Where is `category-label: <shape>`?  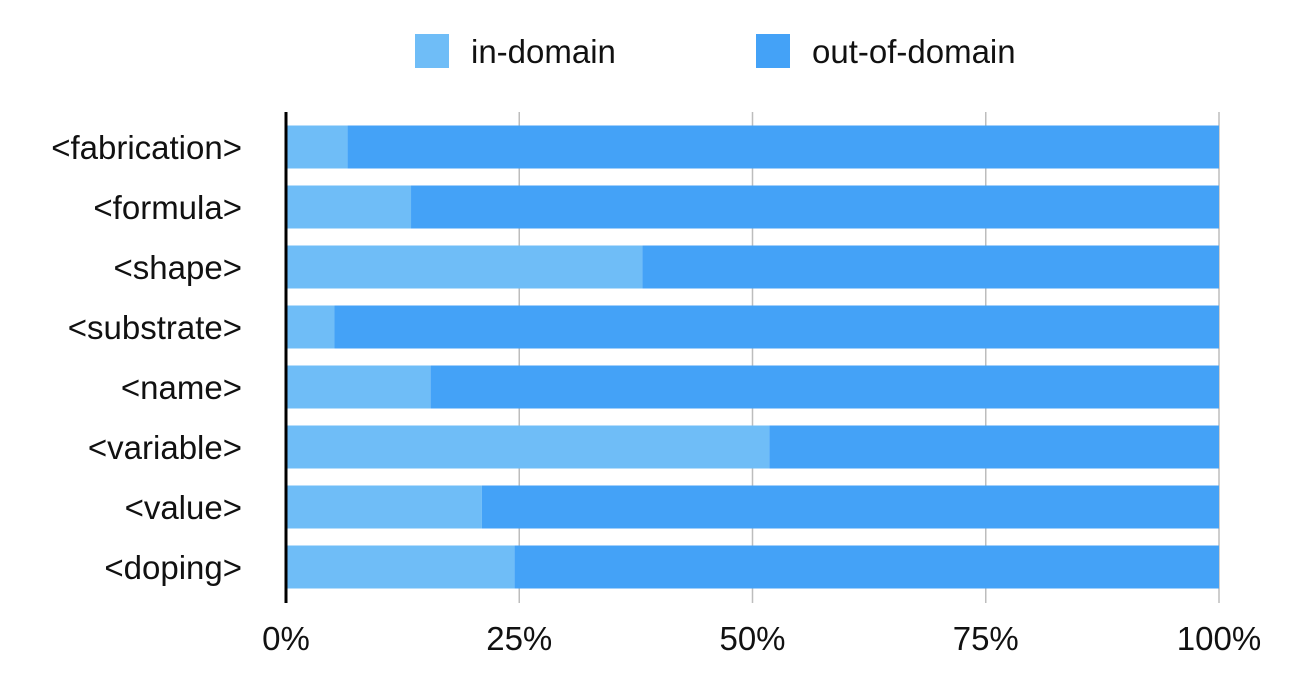
category-label: <shape> is located at coordinates (178, 267).